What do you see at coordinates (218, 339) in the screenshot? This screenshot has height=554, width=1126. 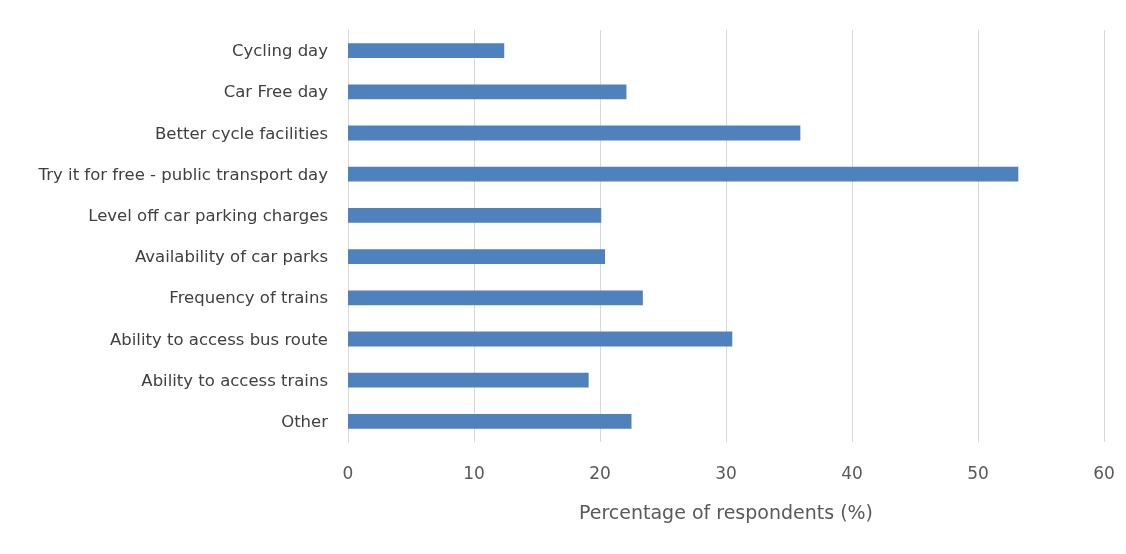 I see `y-tick-label: Ability to access bus route` at bounding box center [218, 339].